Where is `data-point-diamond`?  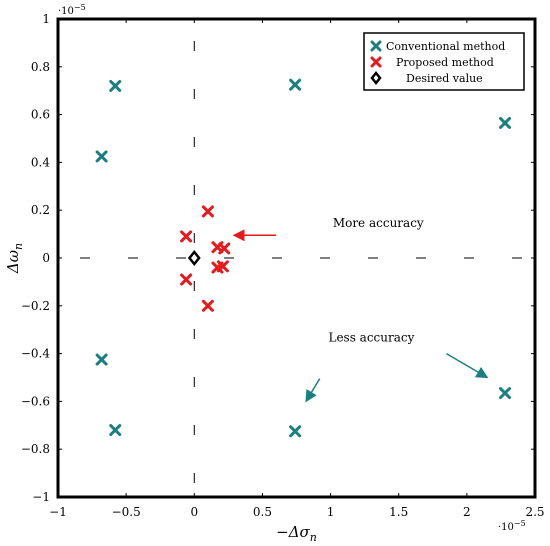 data-point-diamond is located at coordinates (194, 258).